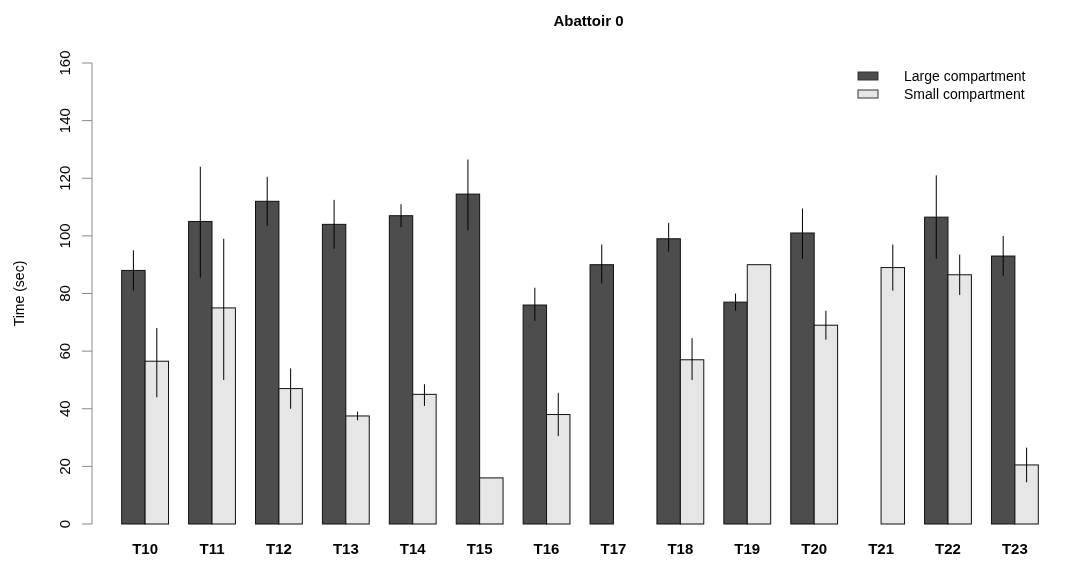 The image size is (1065, 566). I want to click on x-tick-label: T11, so click(212, 548).